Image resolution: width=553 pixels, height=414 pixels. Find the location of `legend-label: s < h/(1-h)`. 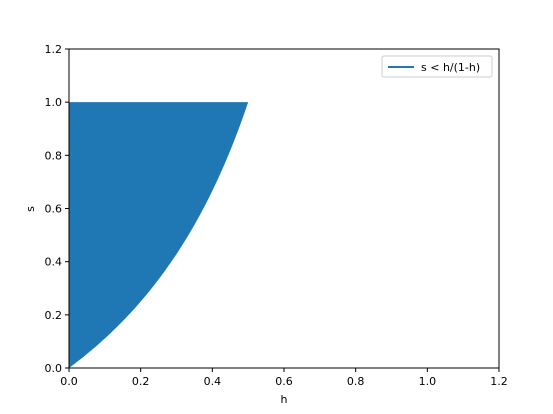

legend-label: s < h/(1-h) is located at coordinates (450, 67).